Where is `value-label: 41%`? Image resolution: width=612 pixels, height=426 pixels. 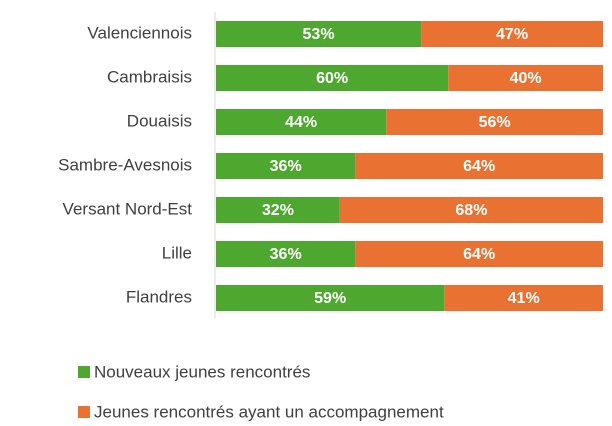 value-label: 41% is located at coordinates (524, 298).